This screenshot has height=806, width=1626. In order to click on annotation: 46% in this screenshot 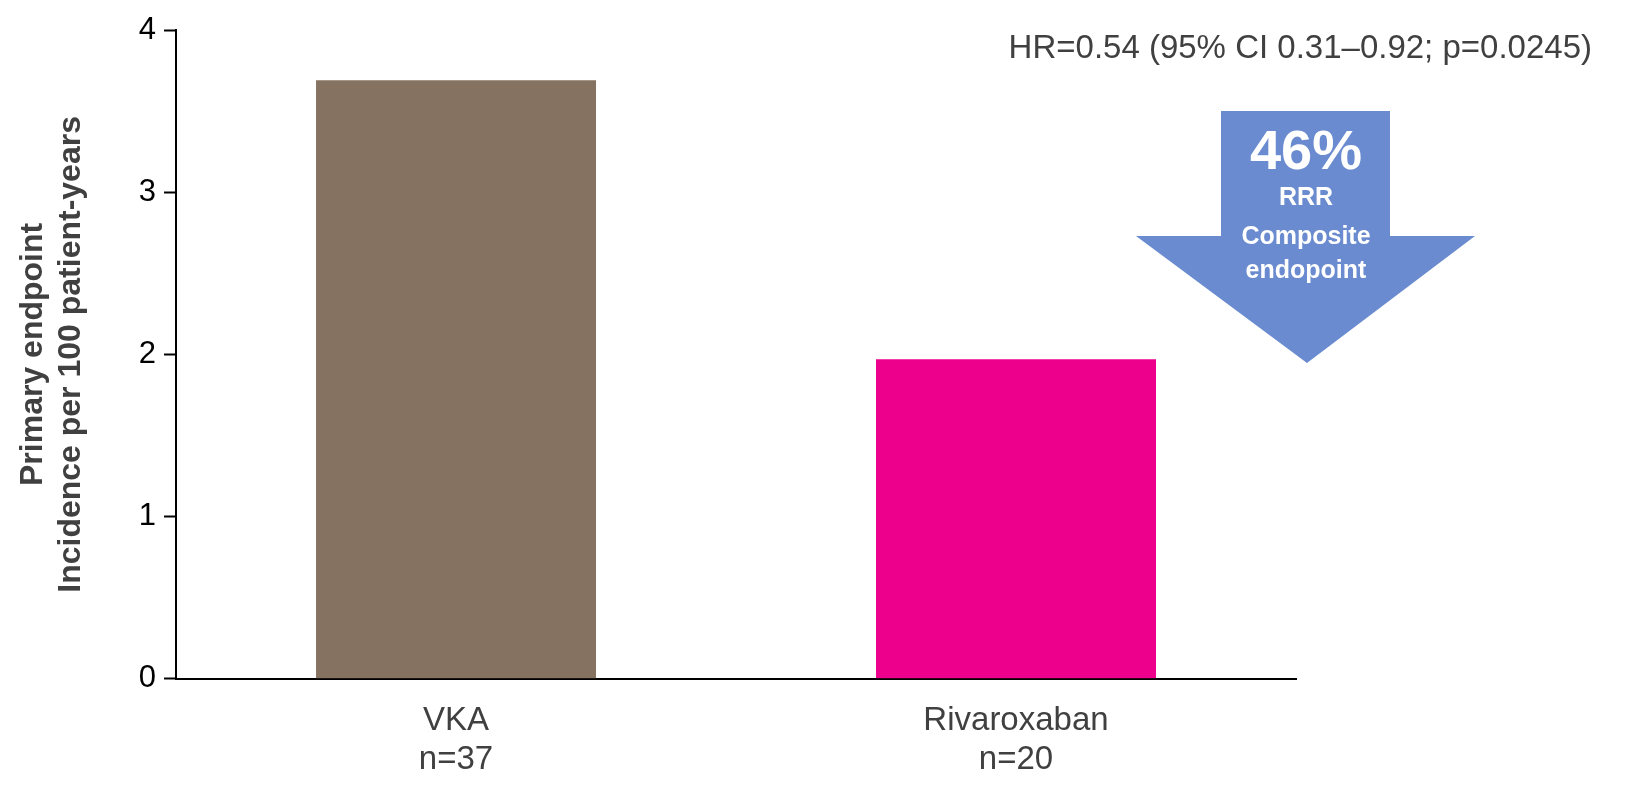, I will do `click(1306, 149)`.